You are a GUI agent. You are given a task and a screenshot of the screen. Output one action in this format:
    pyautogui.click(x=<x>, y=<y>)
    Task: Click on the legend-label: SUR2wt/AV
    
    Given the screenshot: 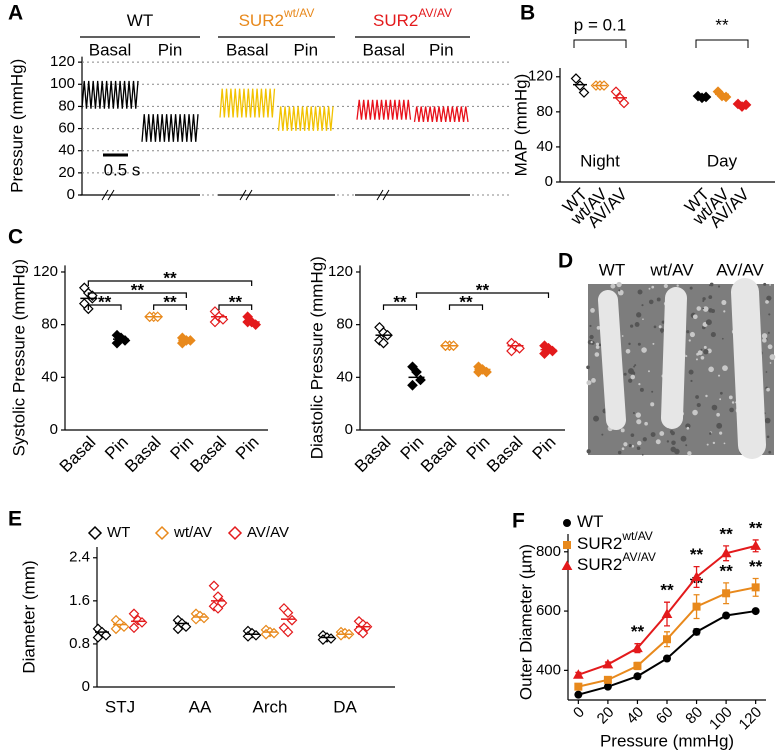 What is the action you would take?
    pyautogui.click(x=615, y=541)
    